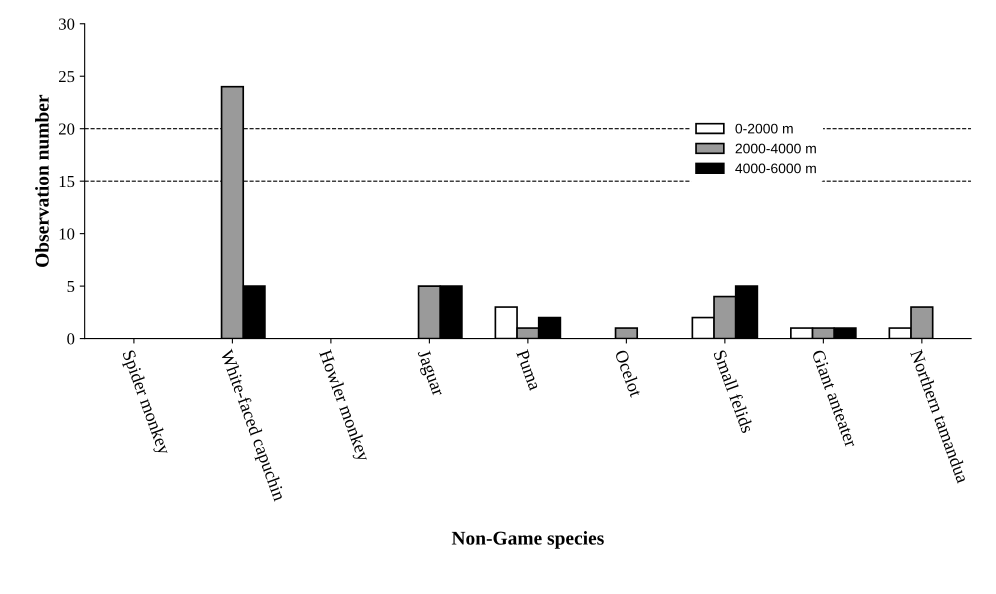 This screenshot has height=594, width=996. I want to click on x-tick-label: Ocelot, so click(628, 373).